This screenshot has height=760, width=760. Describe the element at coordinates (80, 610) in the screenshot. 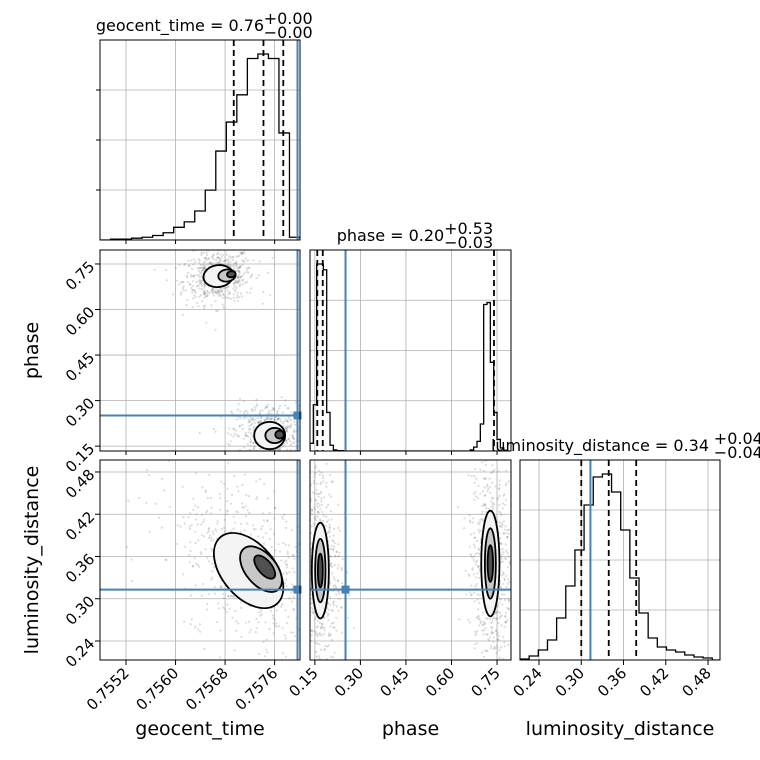

I see `y-tick-label-luminosity_distance-1: 0.30` at that location.